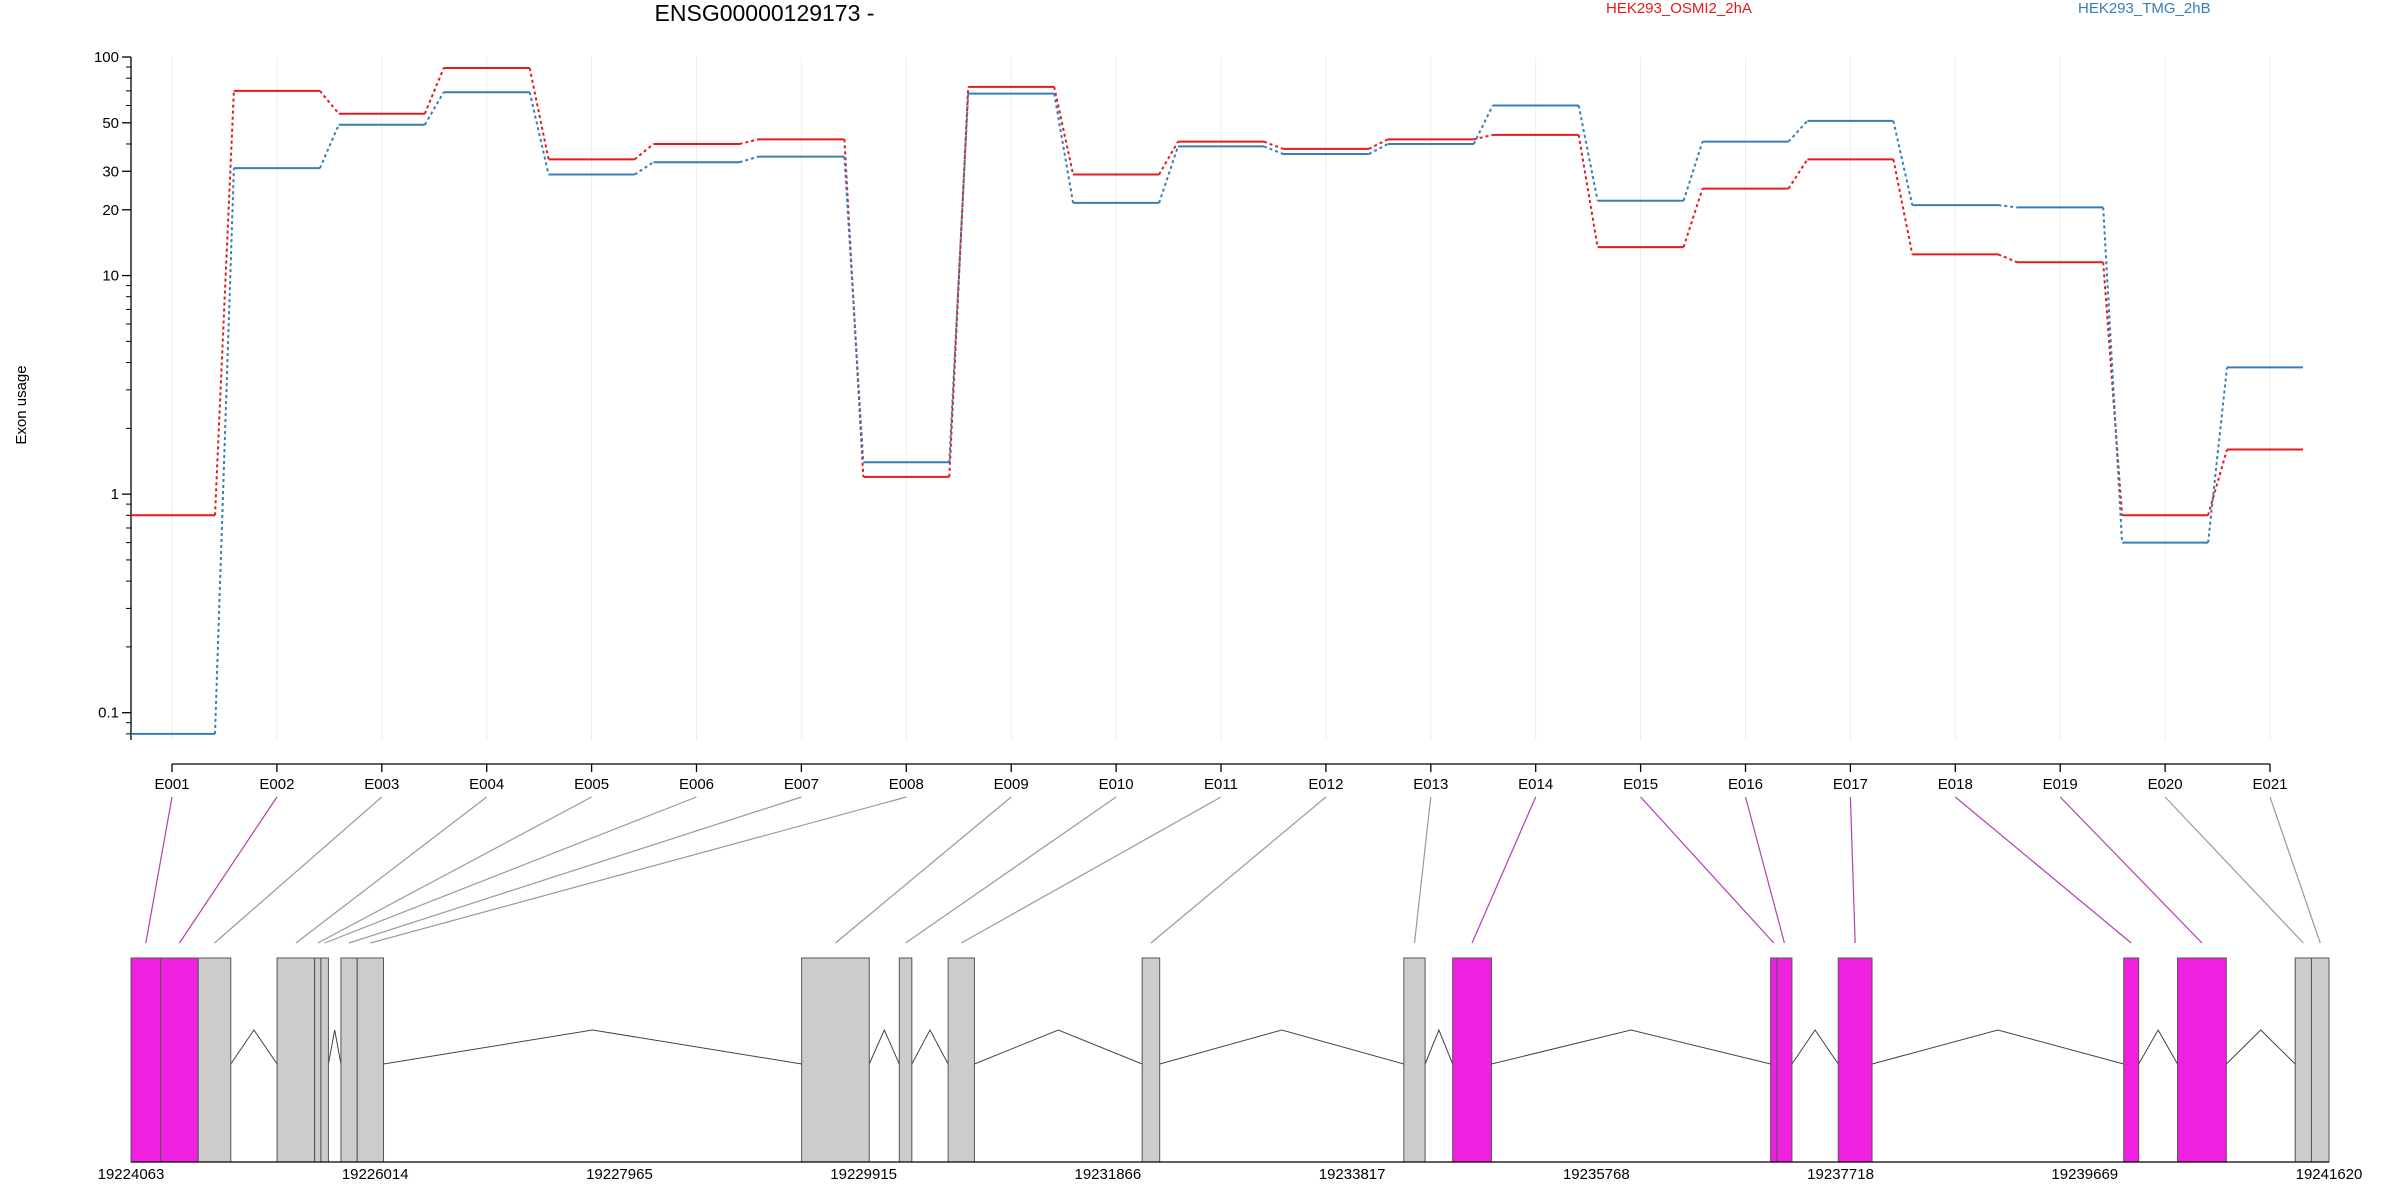 The height and width of the screenshot is (1200, 2400). I want to click on exon-connector-e011, so click(1091, 870).